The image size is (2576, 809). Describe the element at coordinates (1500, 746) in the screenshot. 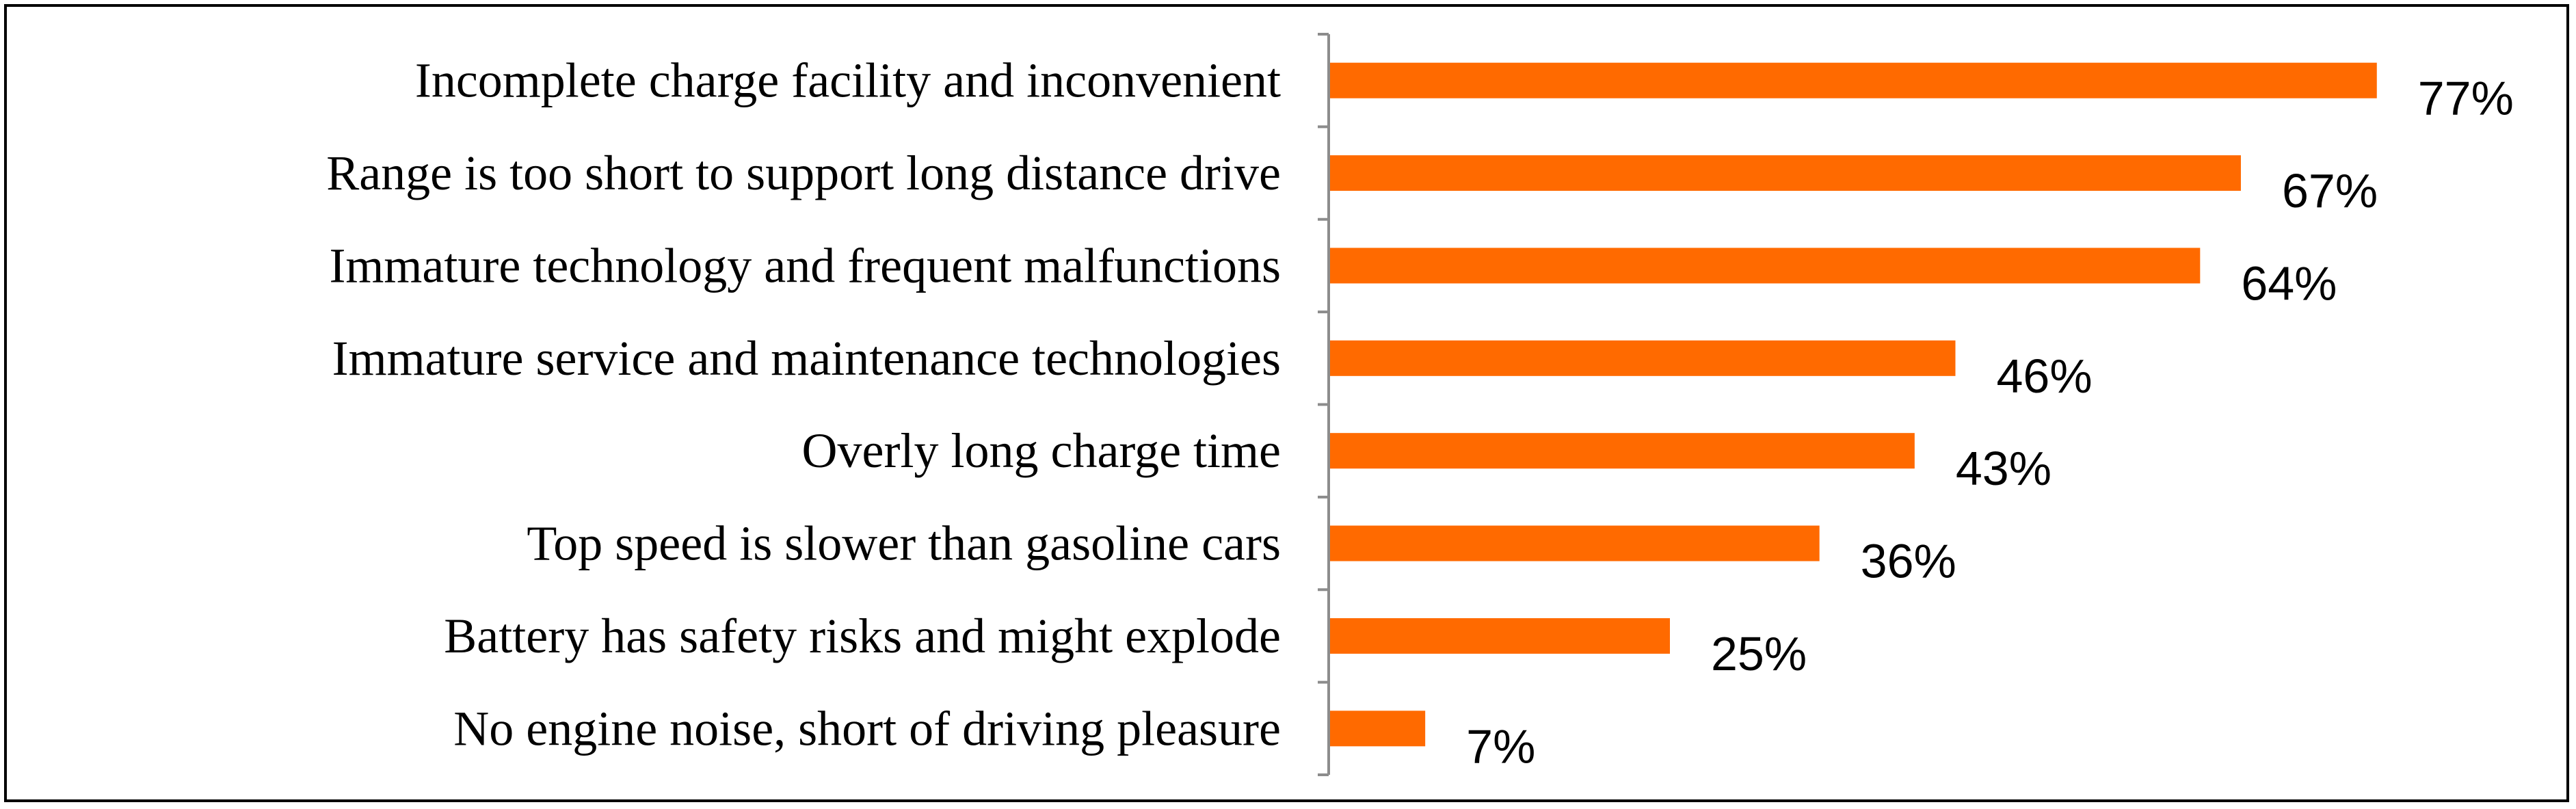

I see `data-label: 7%` at that location.